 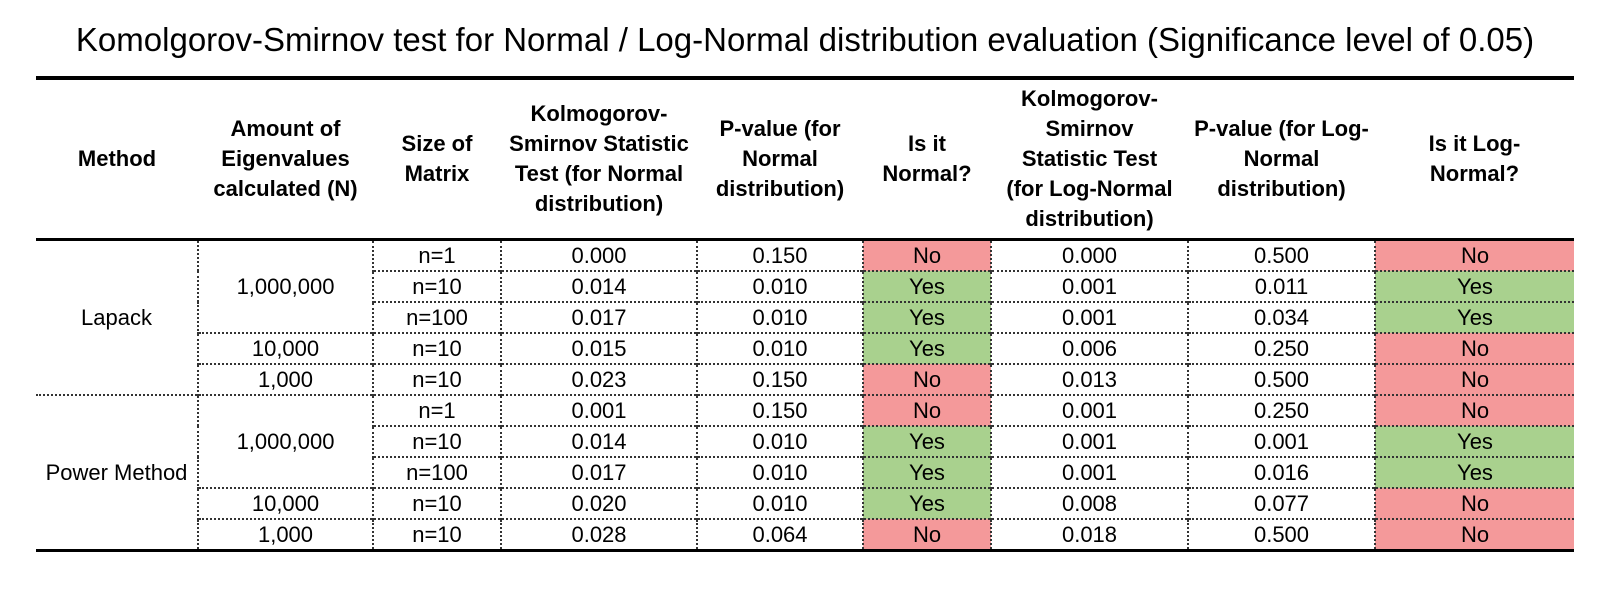 What do you see at coordinates (117, 159) in the screenshot?
I see `header-method: Method` at bounding box center [117, 159].